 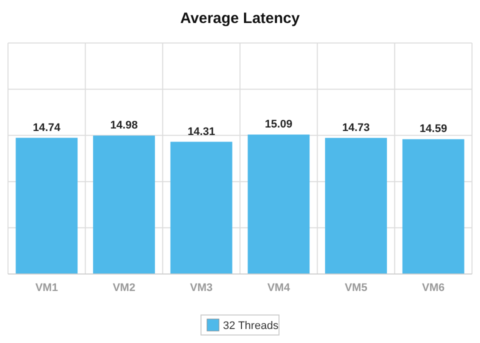 What do you see at coordinates (202, 132) in the screenshot?
I see `data-label: 14.31` at bounding box center [202, 132].